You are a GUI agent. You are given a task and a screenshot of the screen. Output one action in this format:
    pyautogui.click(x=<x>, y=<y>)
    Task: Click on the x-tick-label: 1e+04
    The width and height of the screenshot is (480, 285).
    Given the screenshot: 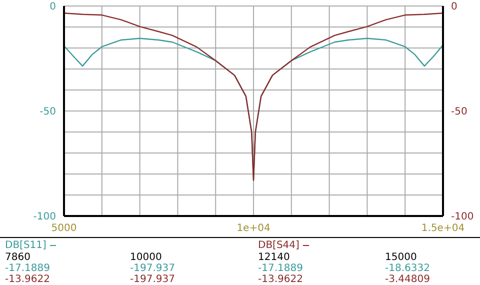 What is the action you would take?
    pyautogui.click(x=253, y=228)
    